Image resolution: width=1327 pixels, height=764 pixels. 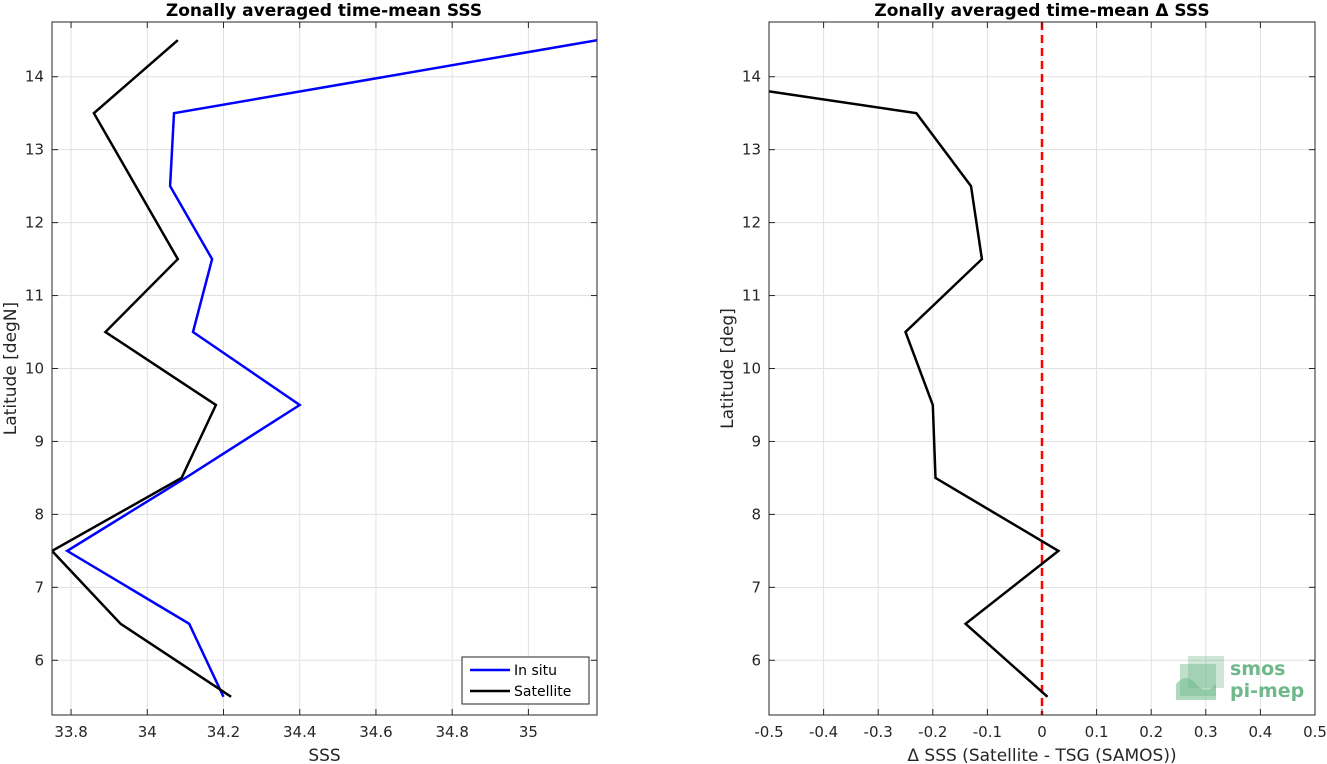 What do you see at coordinates (728, 368) in the screenshot?
I see `y-axis-label: Latitude [deg]` at bounding box center [728, 368].